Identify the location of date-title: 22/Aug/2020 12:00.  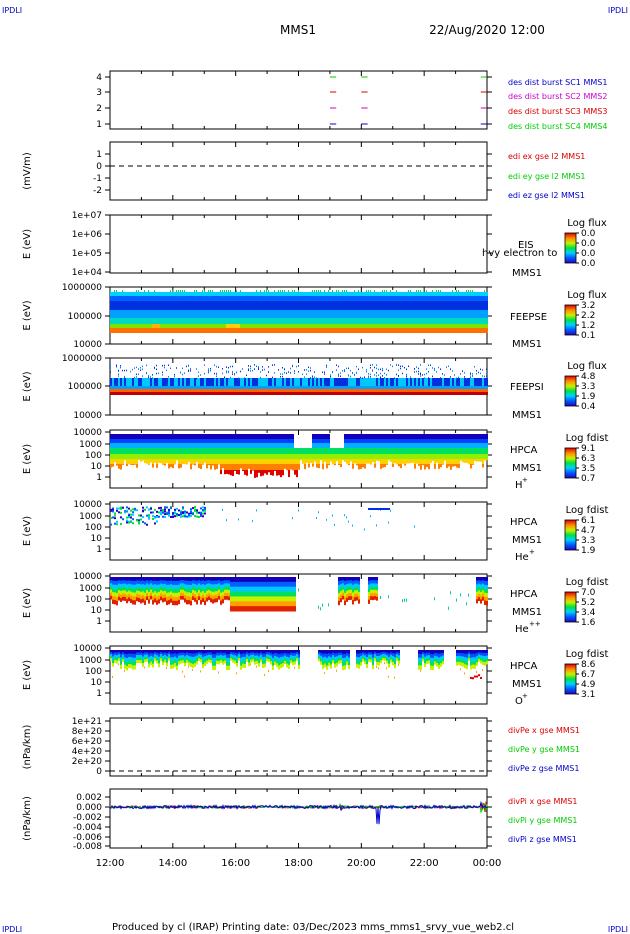
(487, 30).